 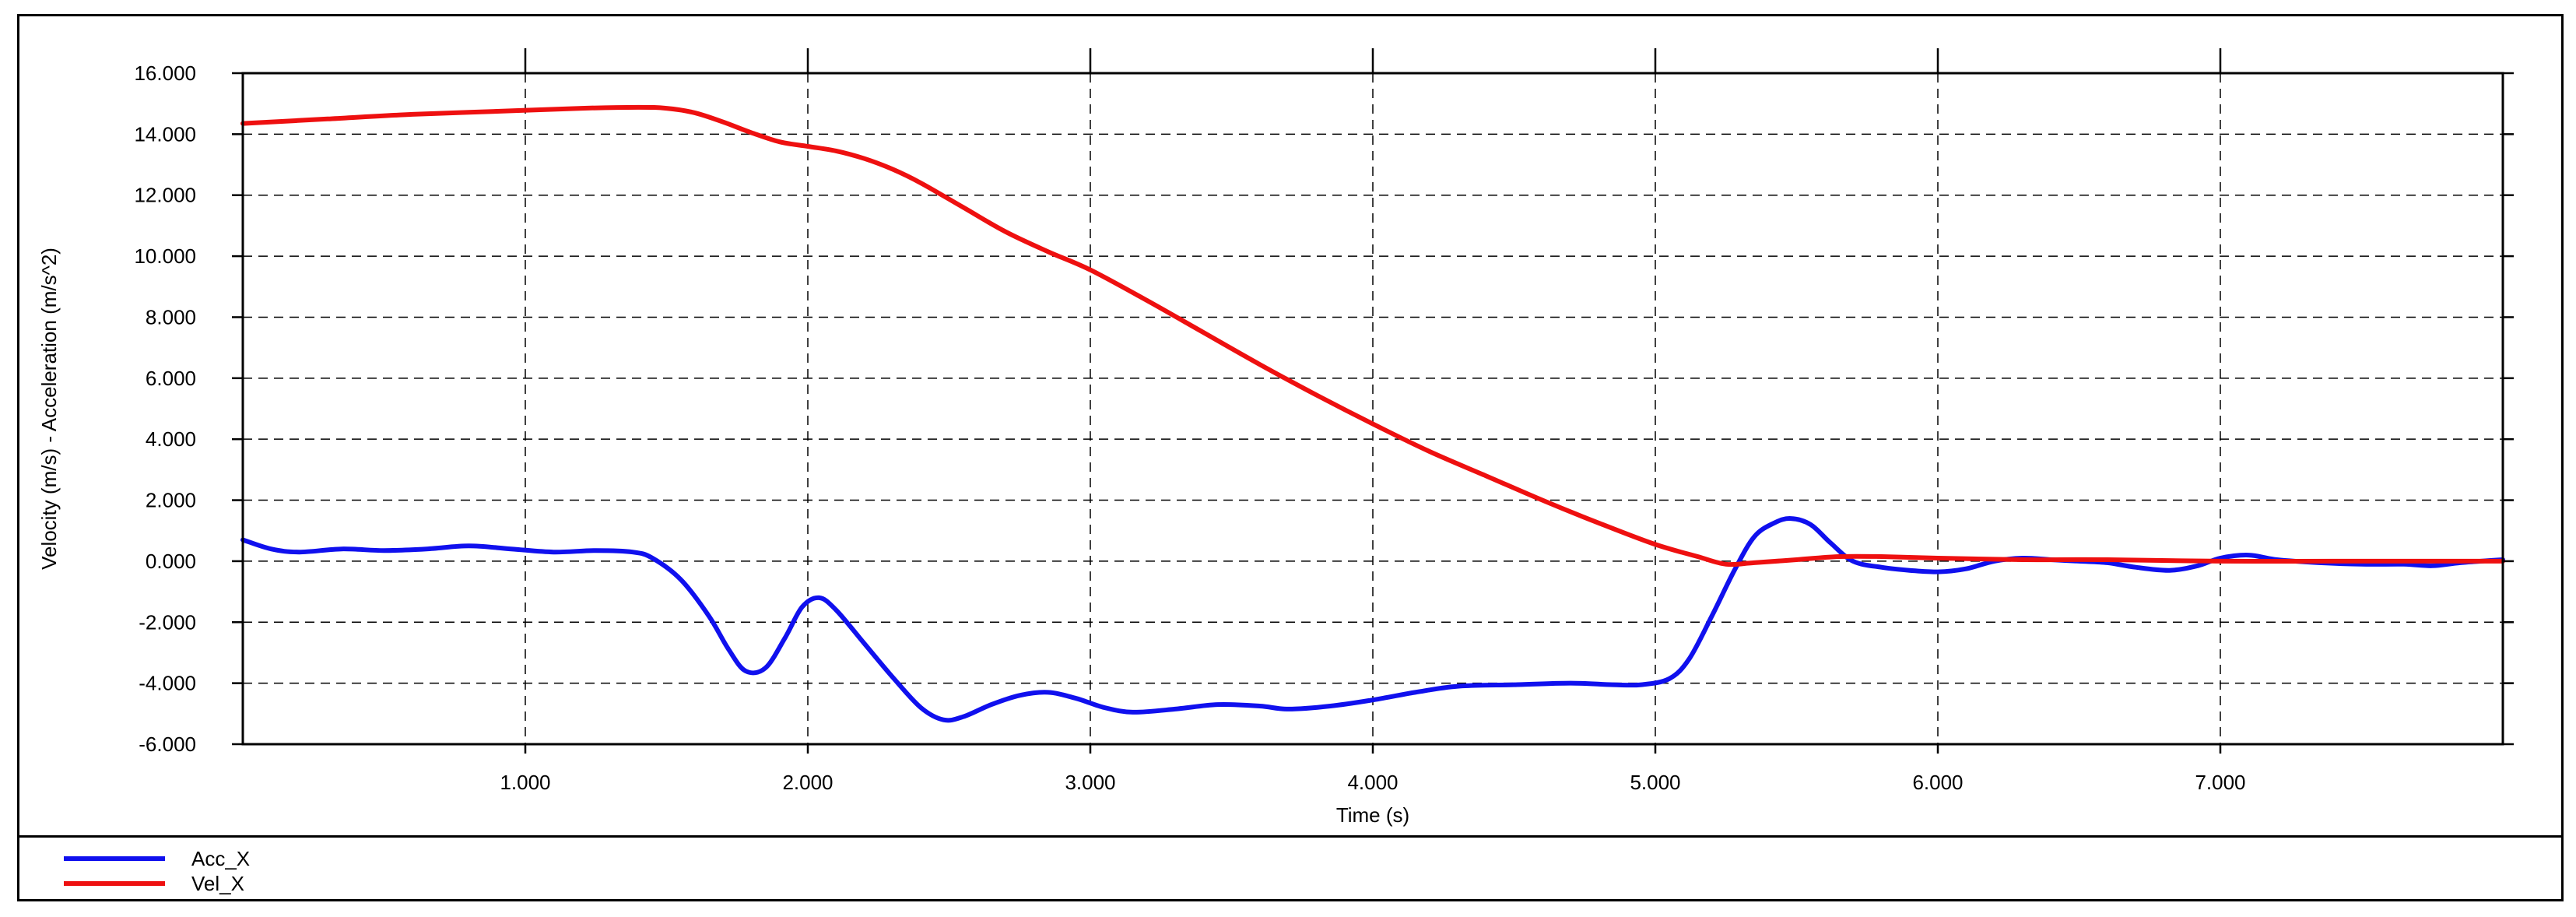 I want to click on y-tick-label: 6.000, so click(x=171, y=378).